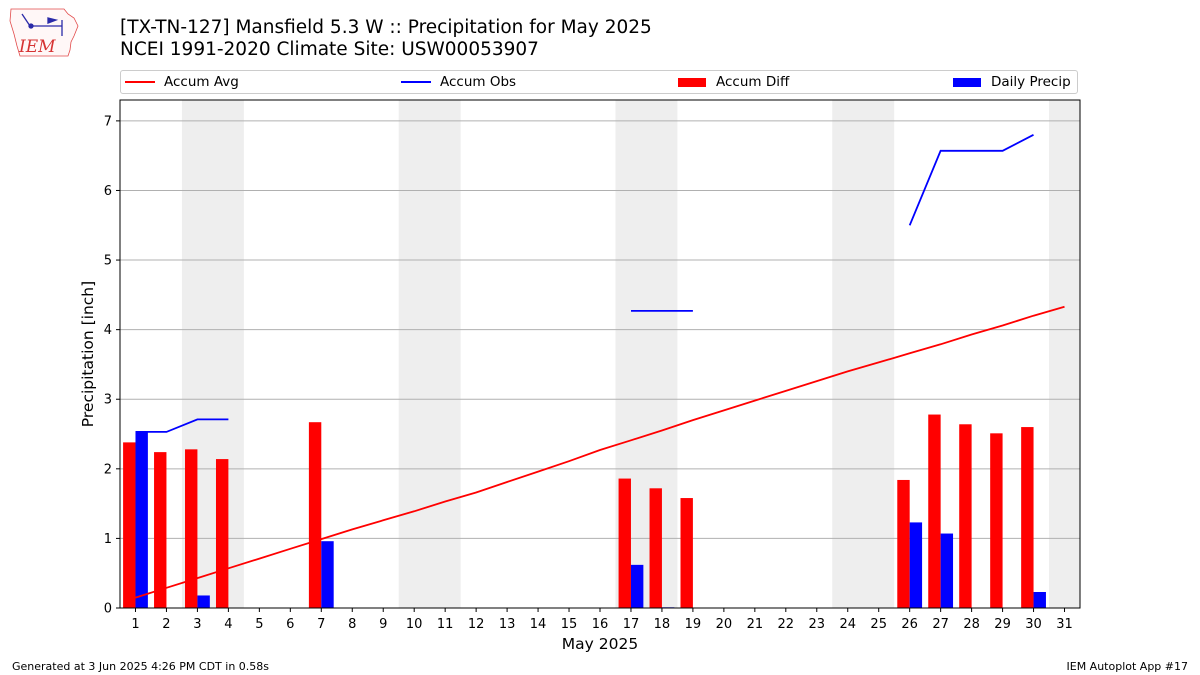  What do you see at coordinates (135, 624) in the screenshot?
I see `x-tick-label: 1` at bounding box center [135, 624].